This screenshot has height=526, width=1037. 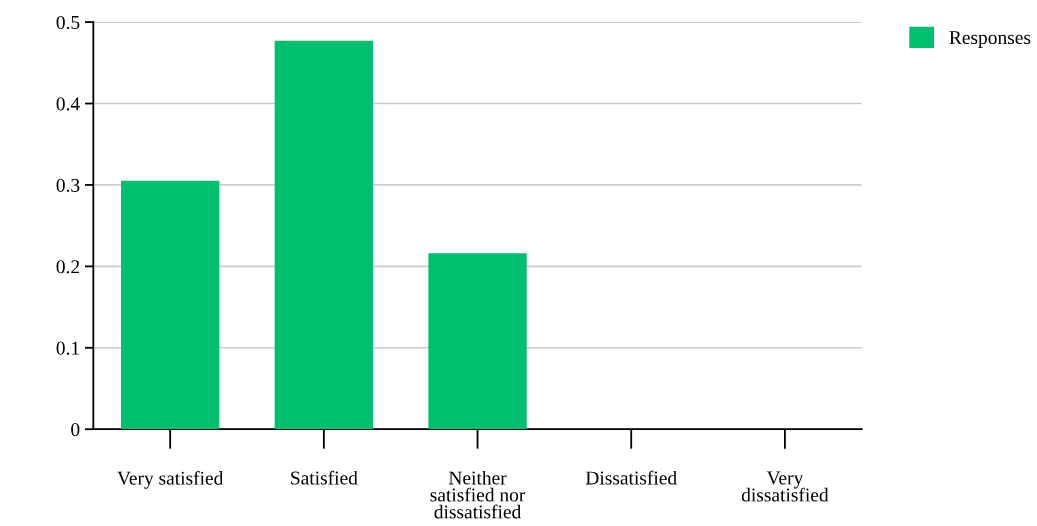 I want to click on y-tick-label: 0.5, so click(x=68, y=22).